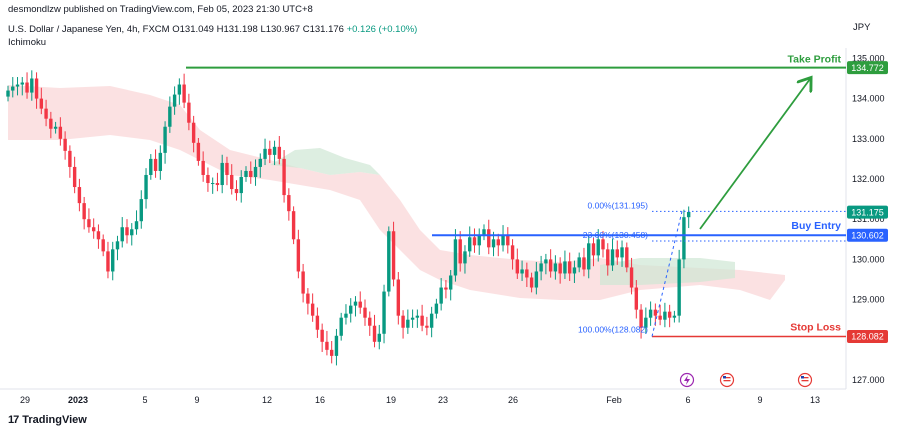 The width and height of the screenshot is (900, 432). Describe the element at coordinates (13, 420) in the screenshot. I see `tradingview-logo-icon: 17` at that location.